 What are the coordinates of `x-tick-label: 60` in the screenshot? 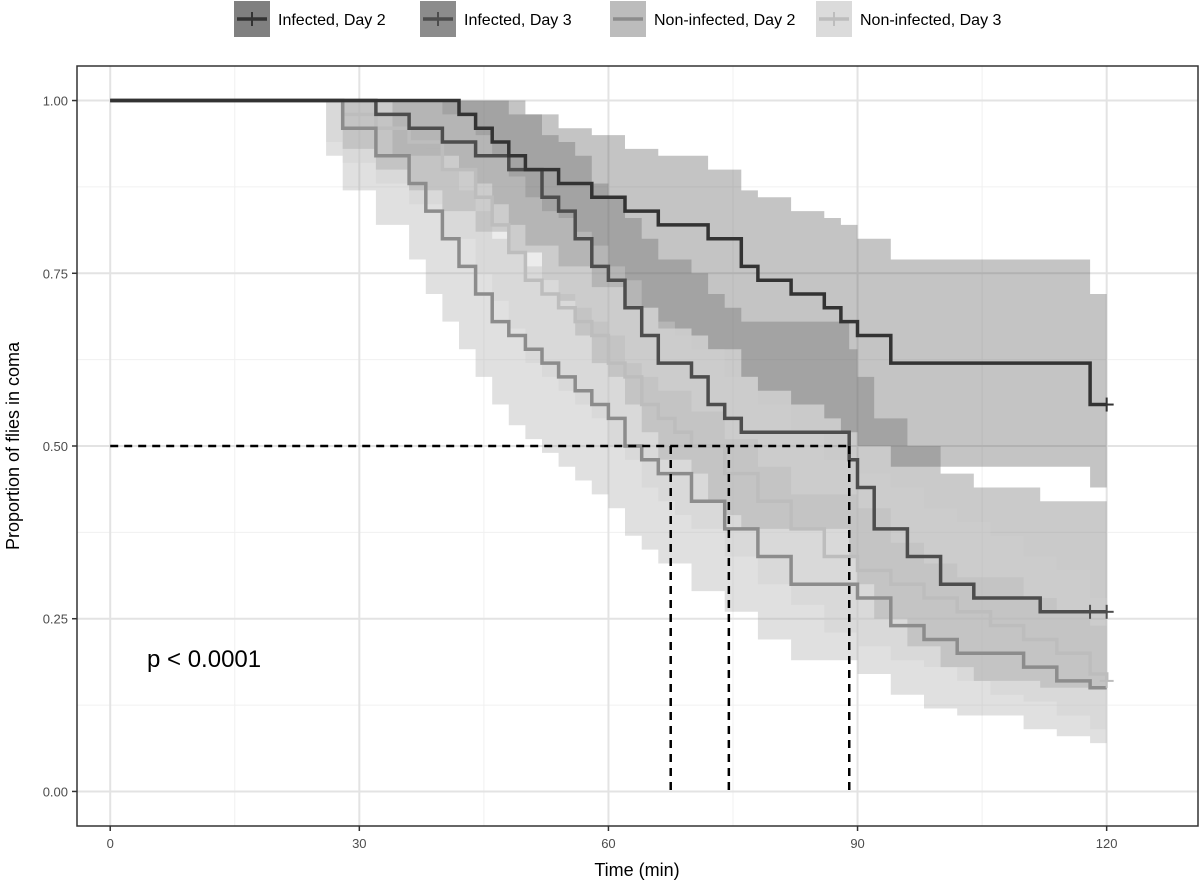 It's located at (608, 843).